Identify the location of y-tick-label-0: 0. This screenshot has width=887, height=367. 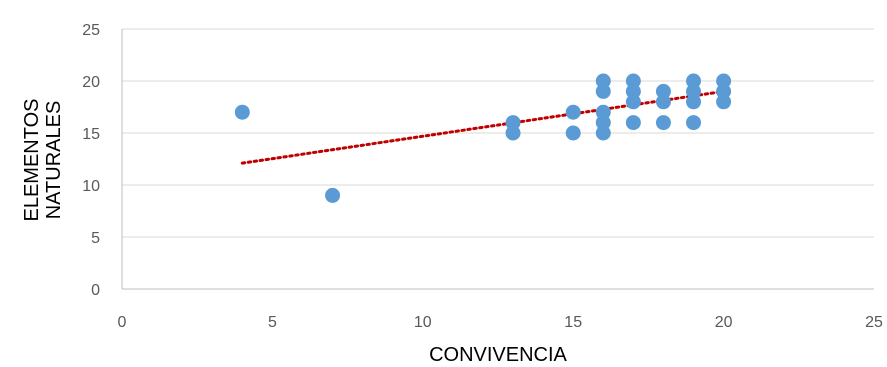
(95, 290).